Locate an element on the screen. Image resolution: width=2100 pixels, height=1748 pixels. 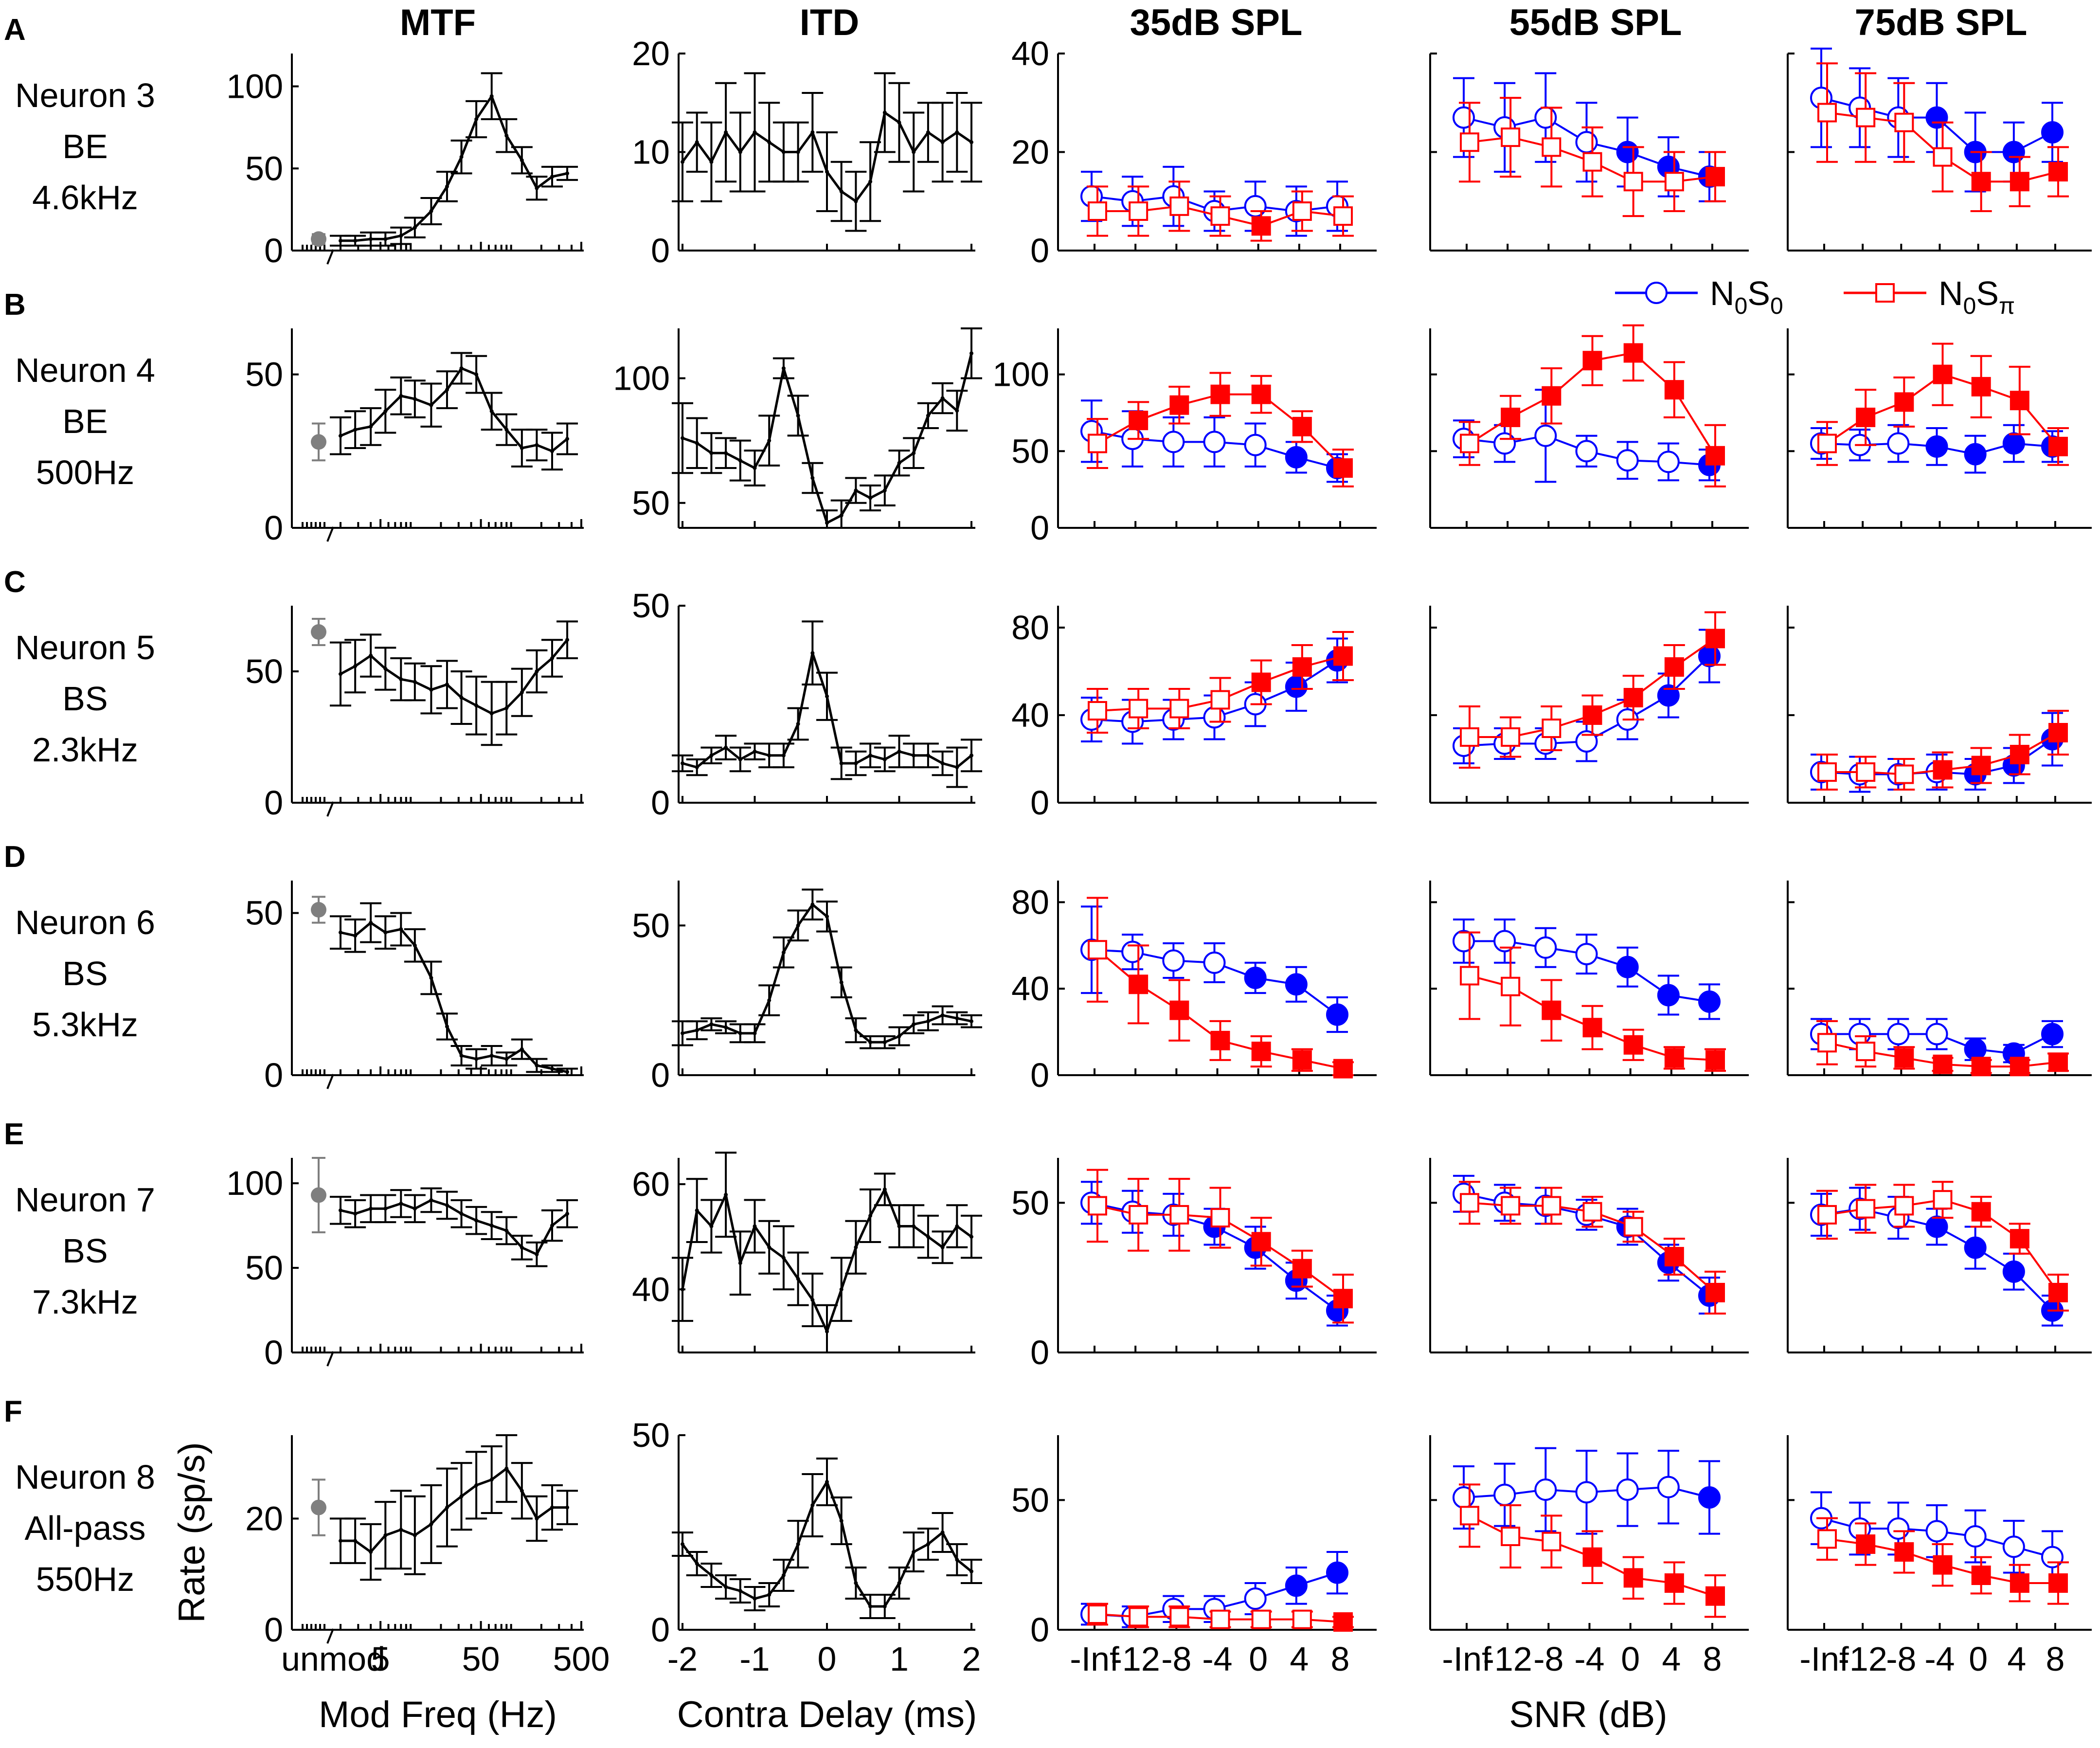
itd-panel: 0 10 20 is located at coordinates (807, 152).